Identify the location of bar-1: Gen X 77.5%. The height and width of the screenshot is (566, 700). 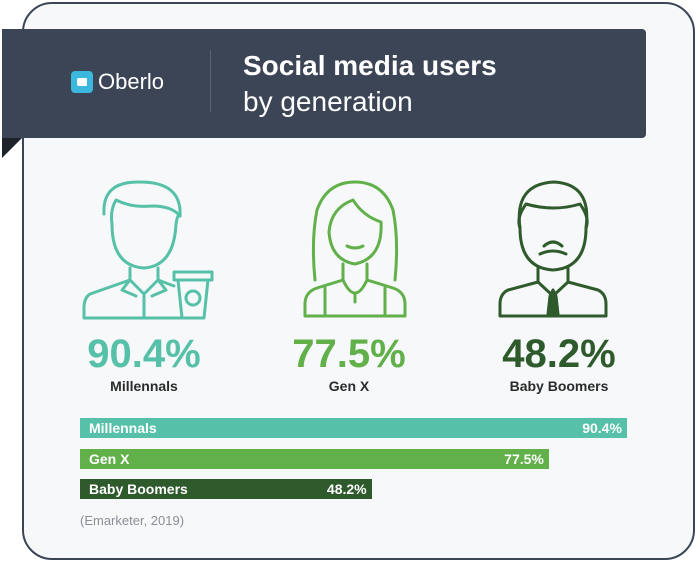
(314, 459).